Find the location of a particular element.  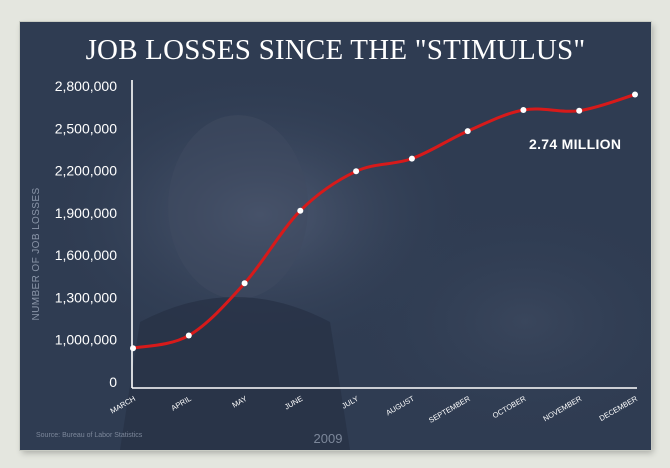

y-tick-label: 2,800,000 is located at coordinates (86, 86).